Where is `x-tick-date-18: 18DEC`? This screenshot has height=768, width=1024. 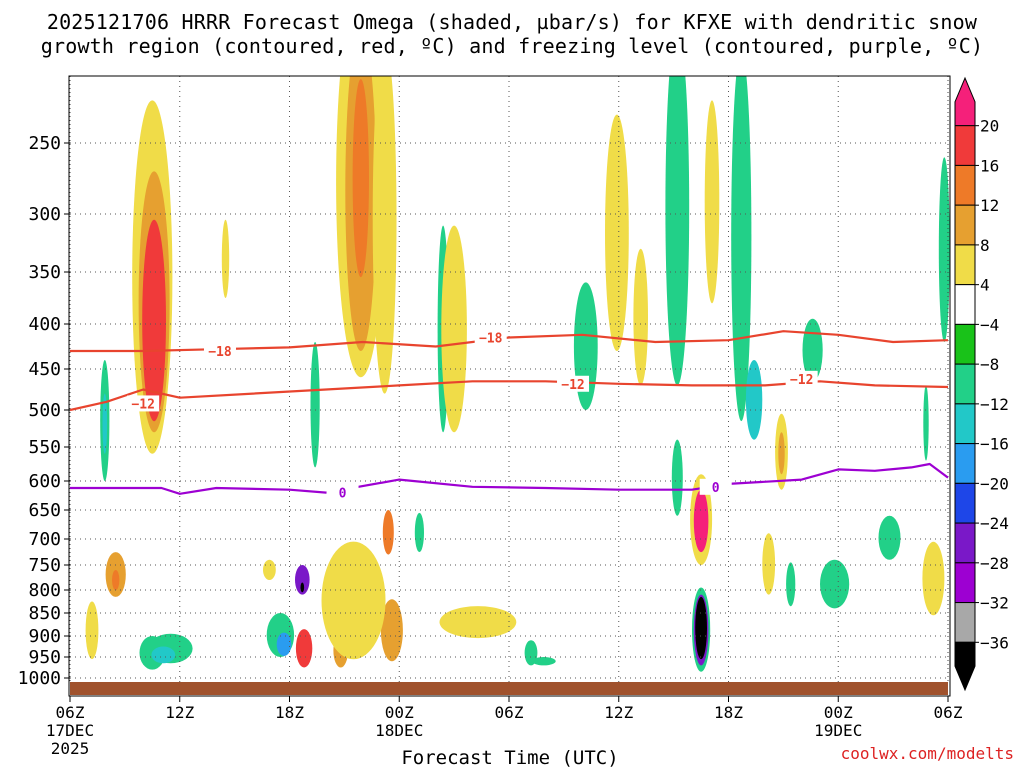
x-tick-date-18: 18DEC is located at coordinates (399, 730).